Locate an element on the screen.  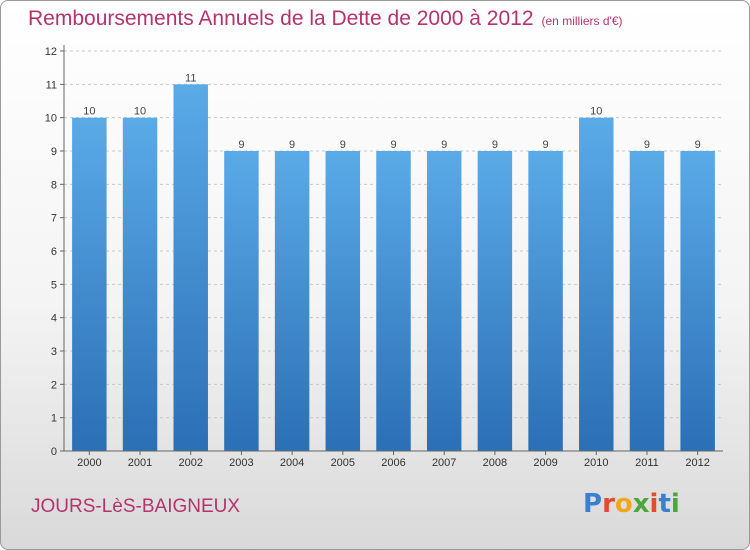
commune-name: JOURS-LèS-BAIGNEUX is located at coordinates (136, 506).